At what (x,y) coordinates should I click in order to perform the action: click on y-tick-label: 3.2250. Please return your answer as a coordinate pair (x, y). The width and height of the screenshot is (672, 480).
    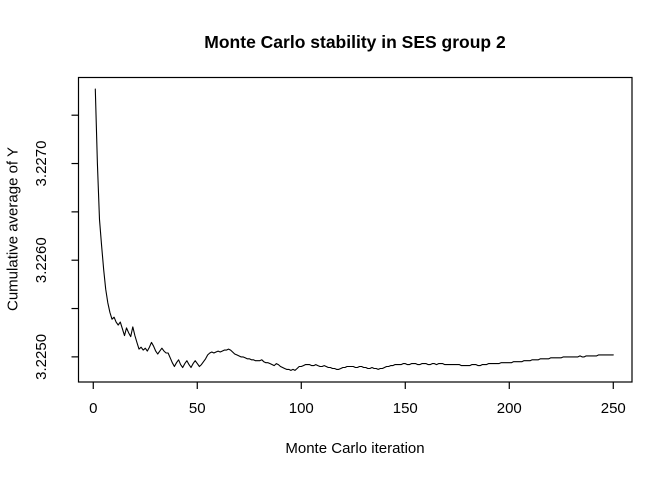
    Looking at the image, I should click on (41, 357).